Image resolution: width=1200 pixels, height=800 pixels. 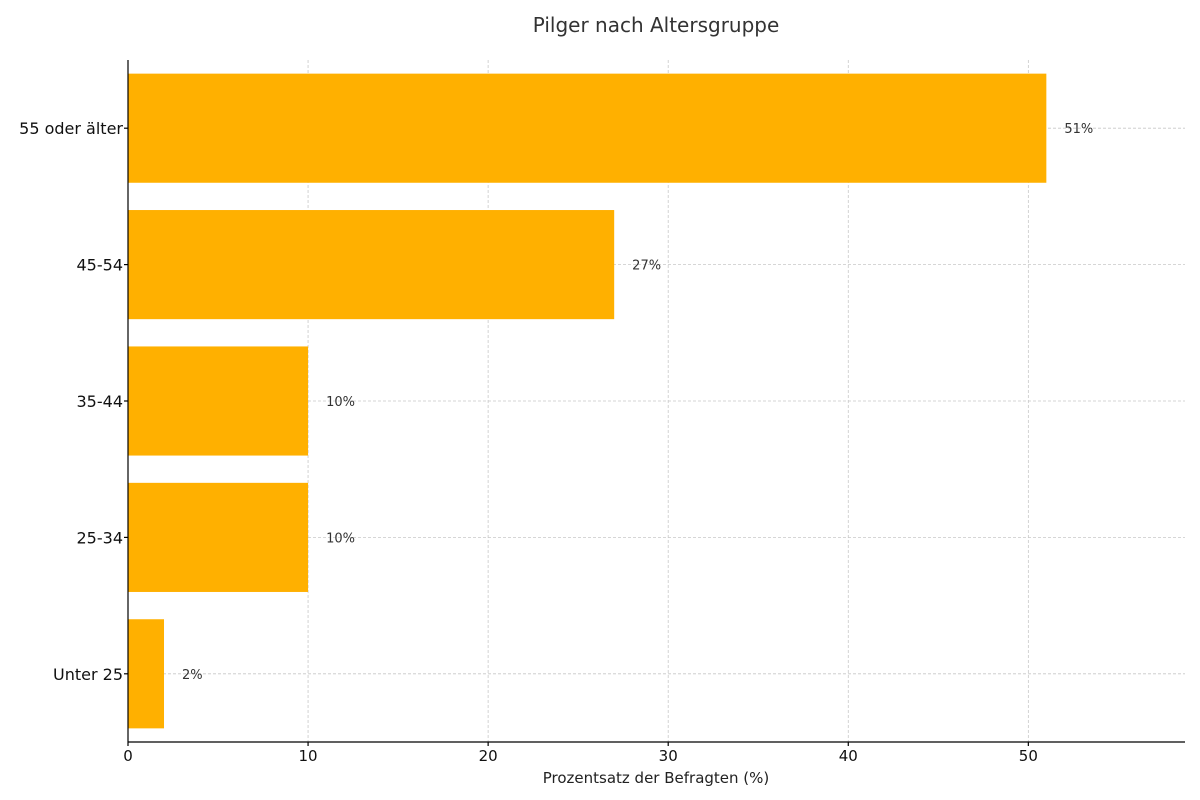 What do you see at coordinates (128, 756) in the screenshot?
I see `x-tick-label: 0` at bounding box center [128, 756].